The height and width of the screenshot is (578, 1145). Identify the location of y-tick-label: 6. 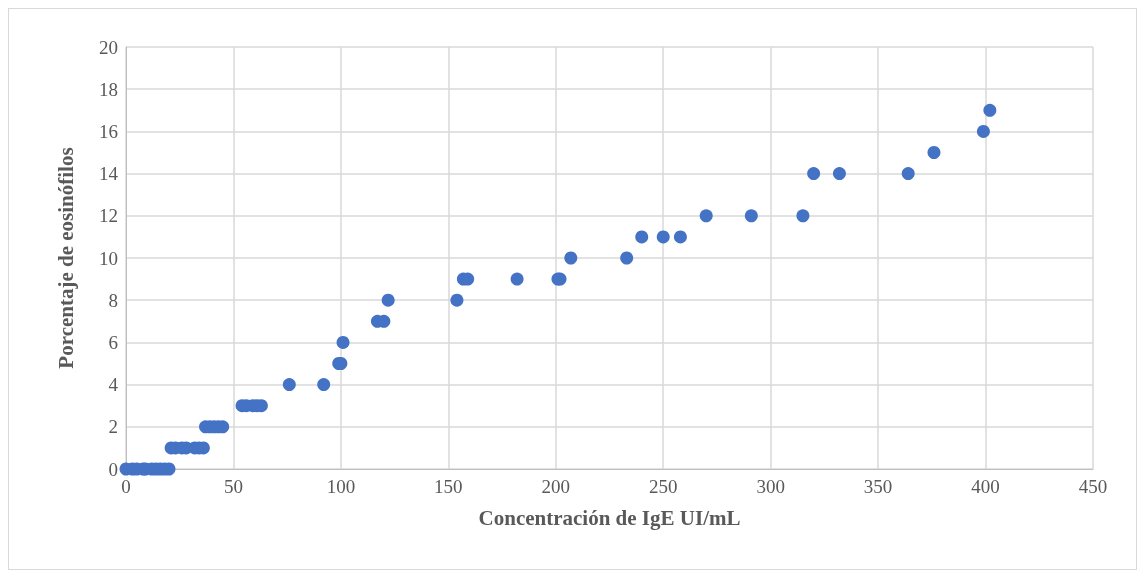
(113, 342).